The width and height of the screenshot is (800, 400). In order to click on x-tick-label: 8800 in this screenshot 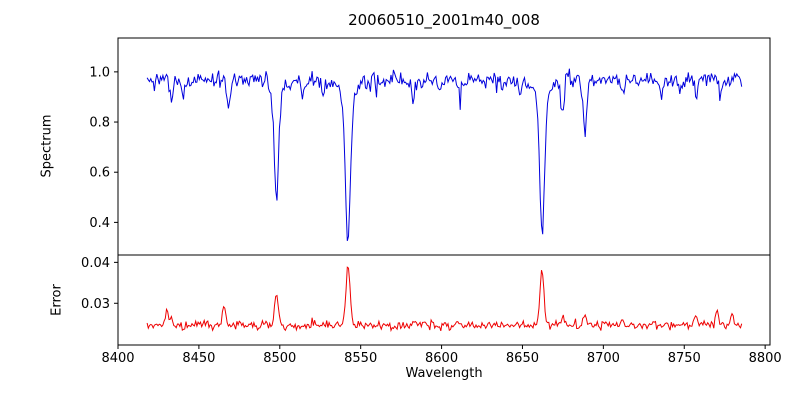, I will do `click(765, 358)`.